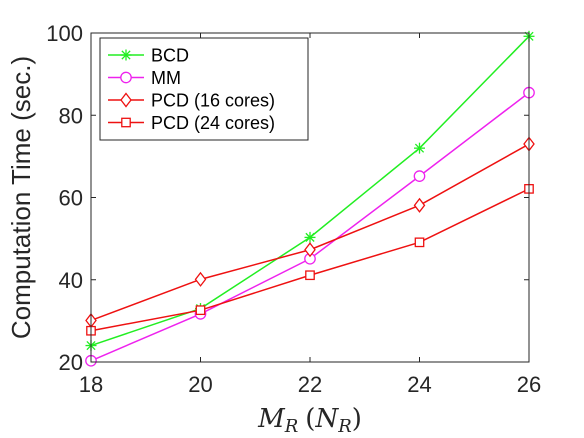 This screenshot has height=438, width=584. Describe the element at coordinates (148, 56) in the screenshot. I see `legend-entry-bcd: BCD` at that location.